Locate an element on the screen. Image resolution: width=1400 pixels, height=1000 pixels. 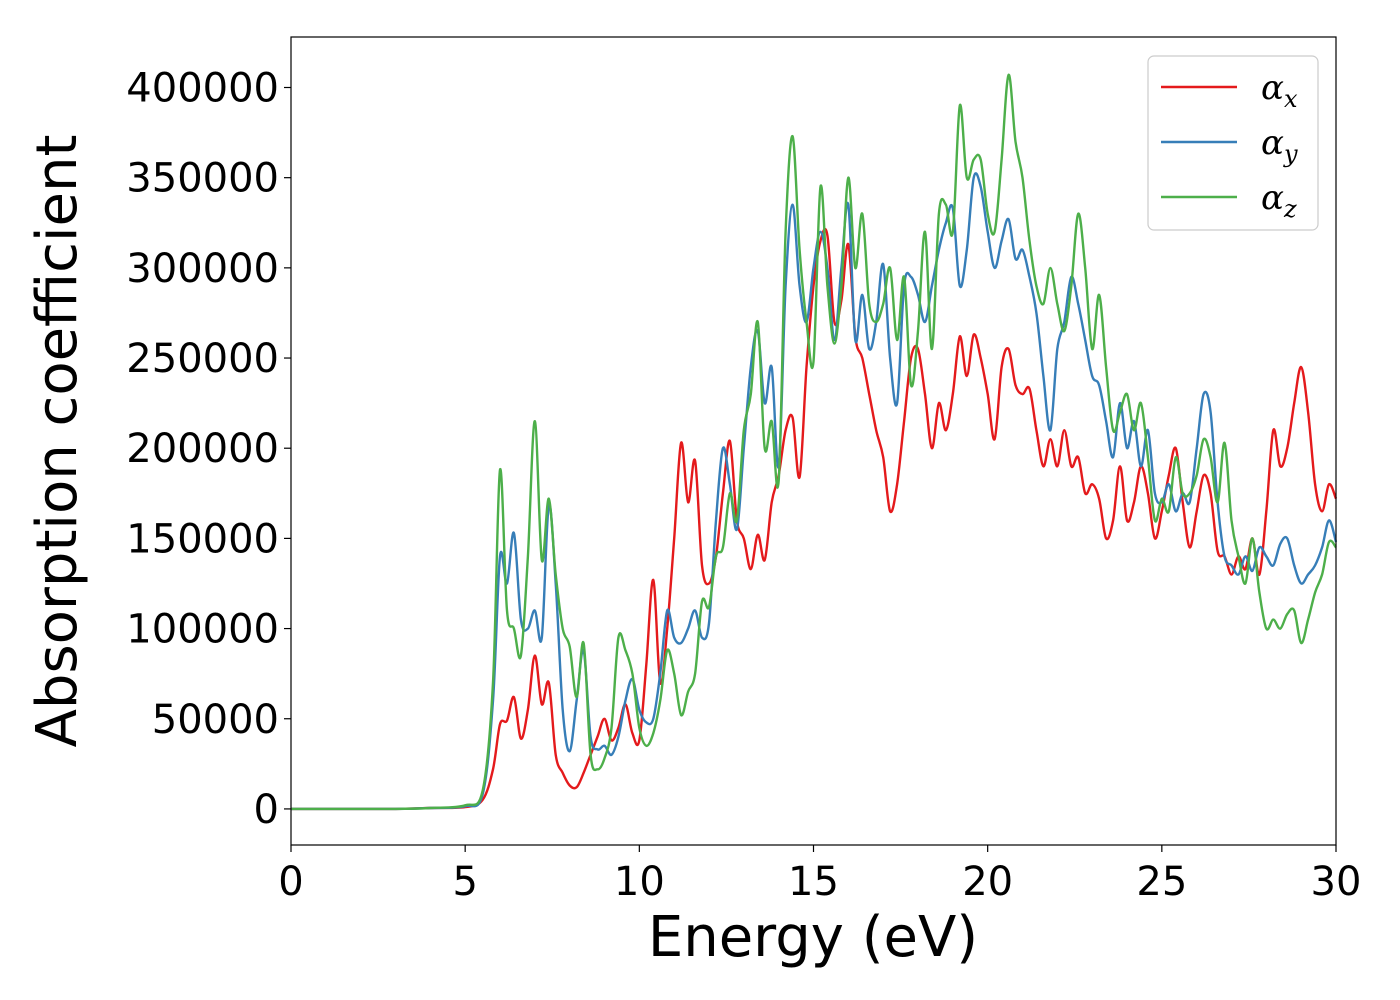
y-tick-label: 150000 is located at coordinates (202, 539).